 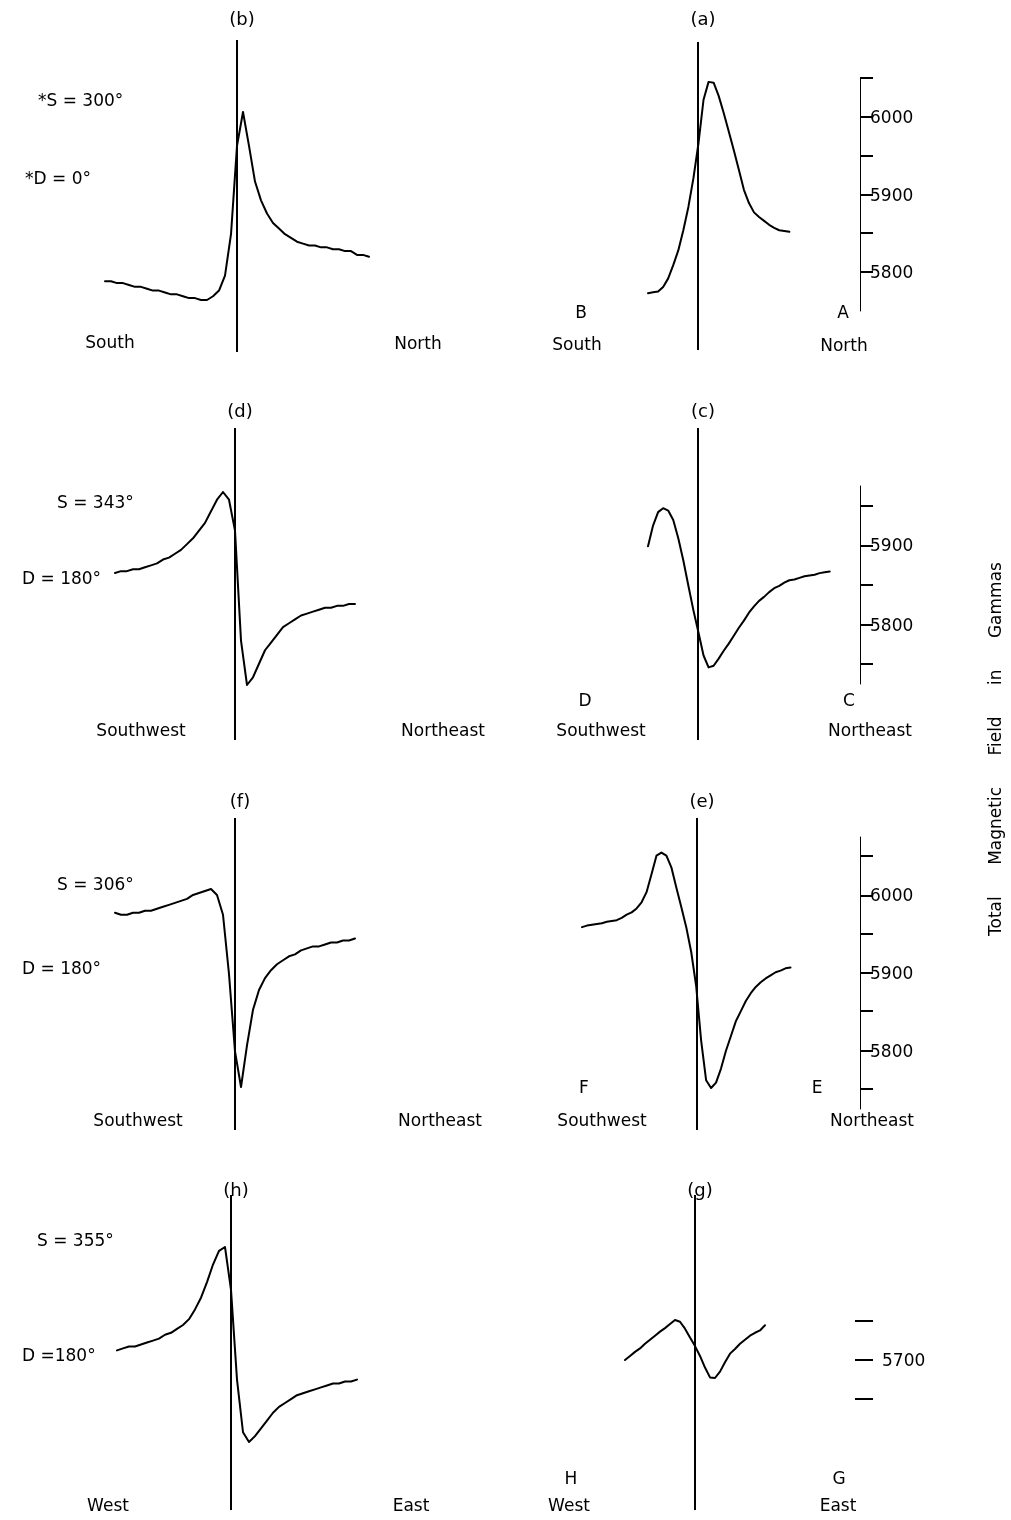 I want to click on annotation: F, so click(x=584, y=1087).